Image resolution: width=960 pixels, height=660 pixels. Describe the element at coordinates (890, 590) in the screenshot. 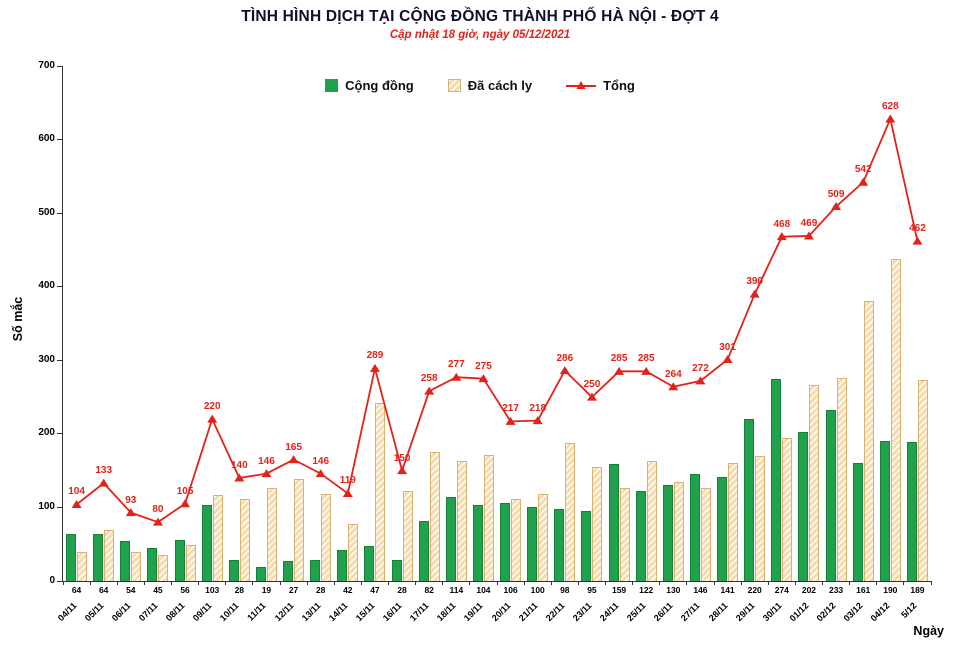

I see `bar-value-label: 190` at that location.